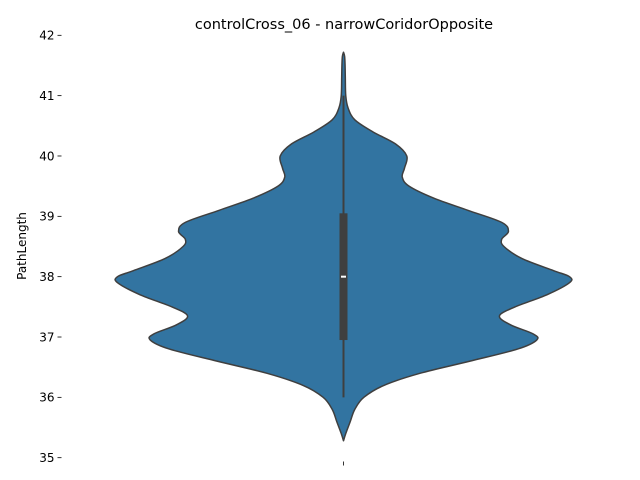 The image size is (640, 480). What do you see at coordinates (344, 25) in the screenshot?
I see `chart-title: controlCross_06 - narrowCoridorOpposite` at bounding box center [344, 25].